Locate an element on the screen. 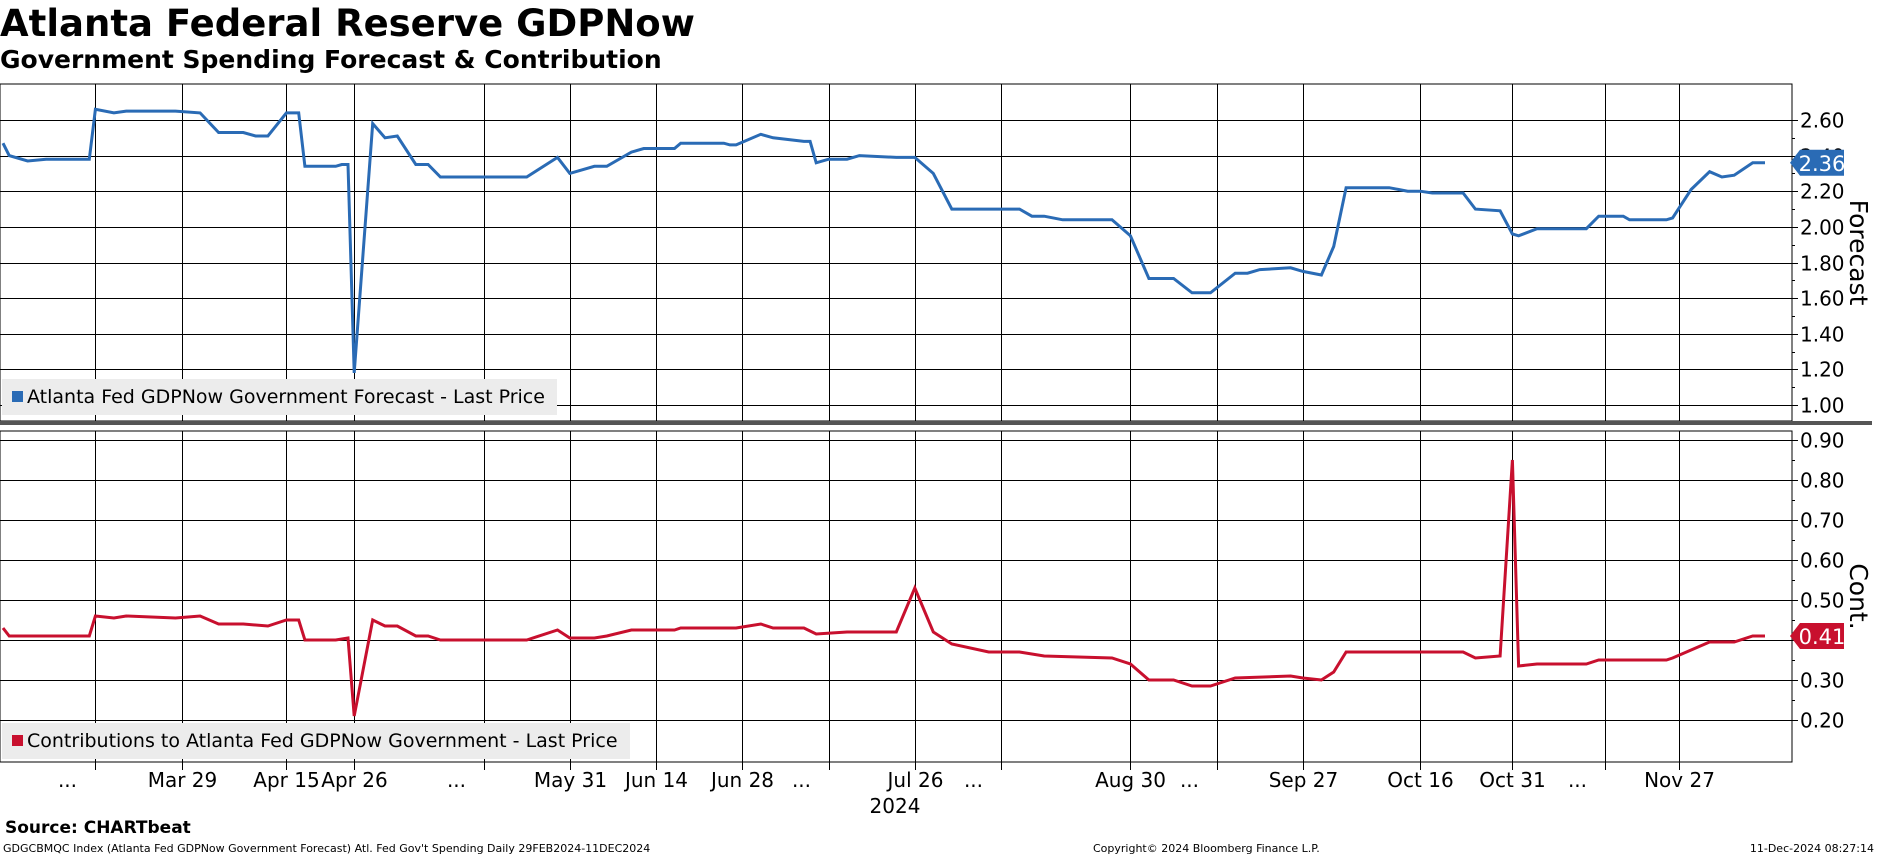 This screenshot has height=859, width=1877. y-tick-label: 0.50 is located at coordinates (1822, 601).